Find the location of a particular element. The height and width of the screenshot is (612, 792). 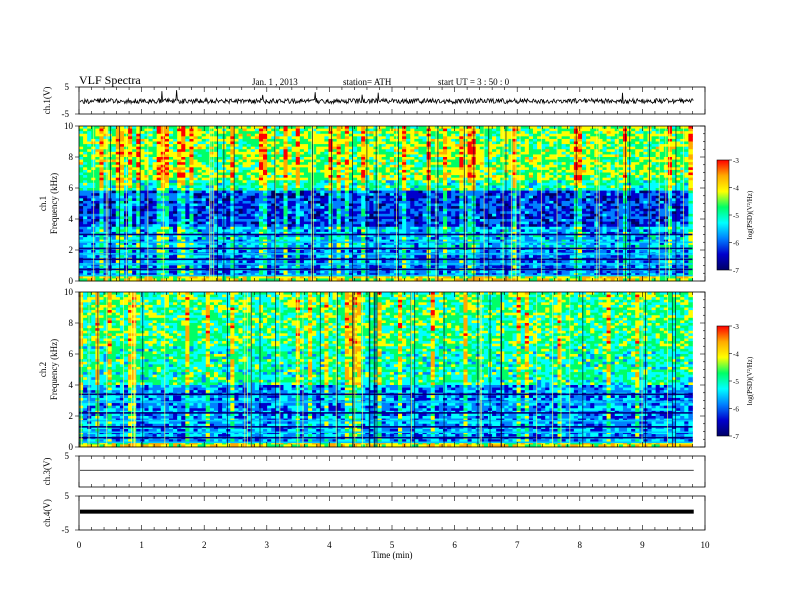

ch1-waveform-ylabel: ch.1(V) is located at coordinates (47, 101).